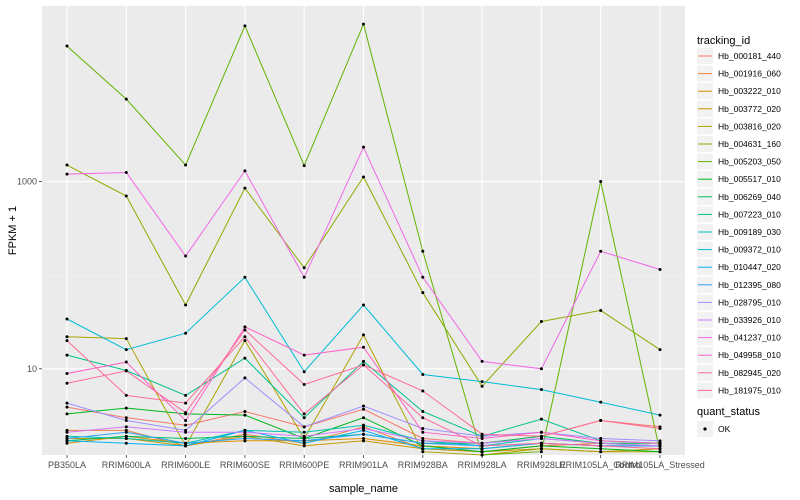 The height and width of the screenshot is (500, 800). I want to click on x-tick-label: RRIM105LA_Stressed, so click(660, 465).